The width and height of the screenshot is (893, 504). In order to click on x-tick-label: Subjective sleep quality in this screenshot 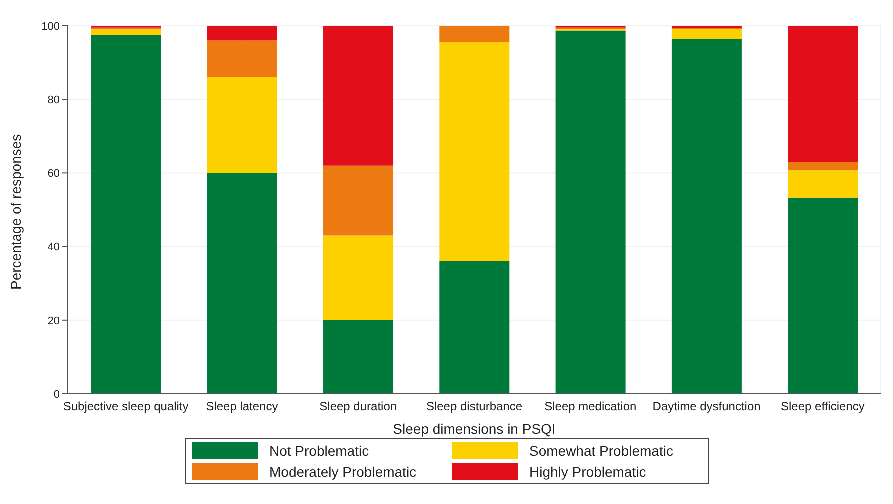, I will do `click(126, 407)`.